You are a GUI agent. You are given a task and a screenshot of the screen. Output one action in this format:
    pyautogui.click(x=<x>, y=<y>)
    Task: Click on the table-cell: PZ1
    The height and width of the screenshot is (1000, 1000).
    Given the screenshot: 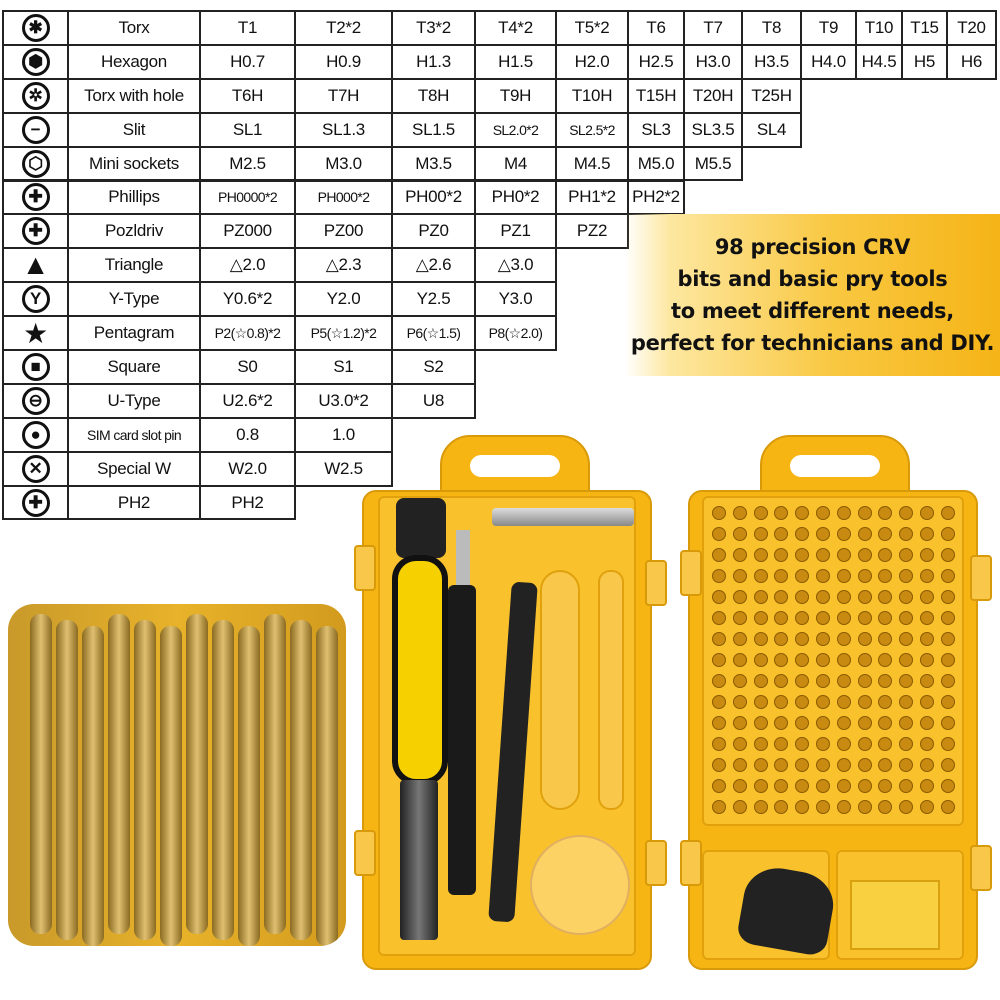 What is the action you would take?
    pyautogui.click(x=515, y=231)
    